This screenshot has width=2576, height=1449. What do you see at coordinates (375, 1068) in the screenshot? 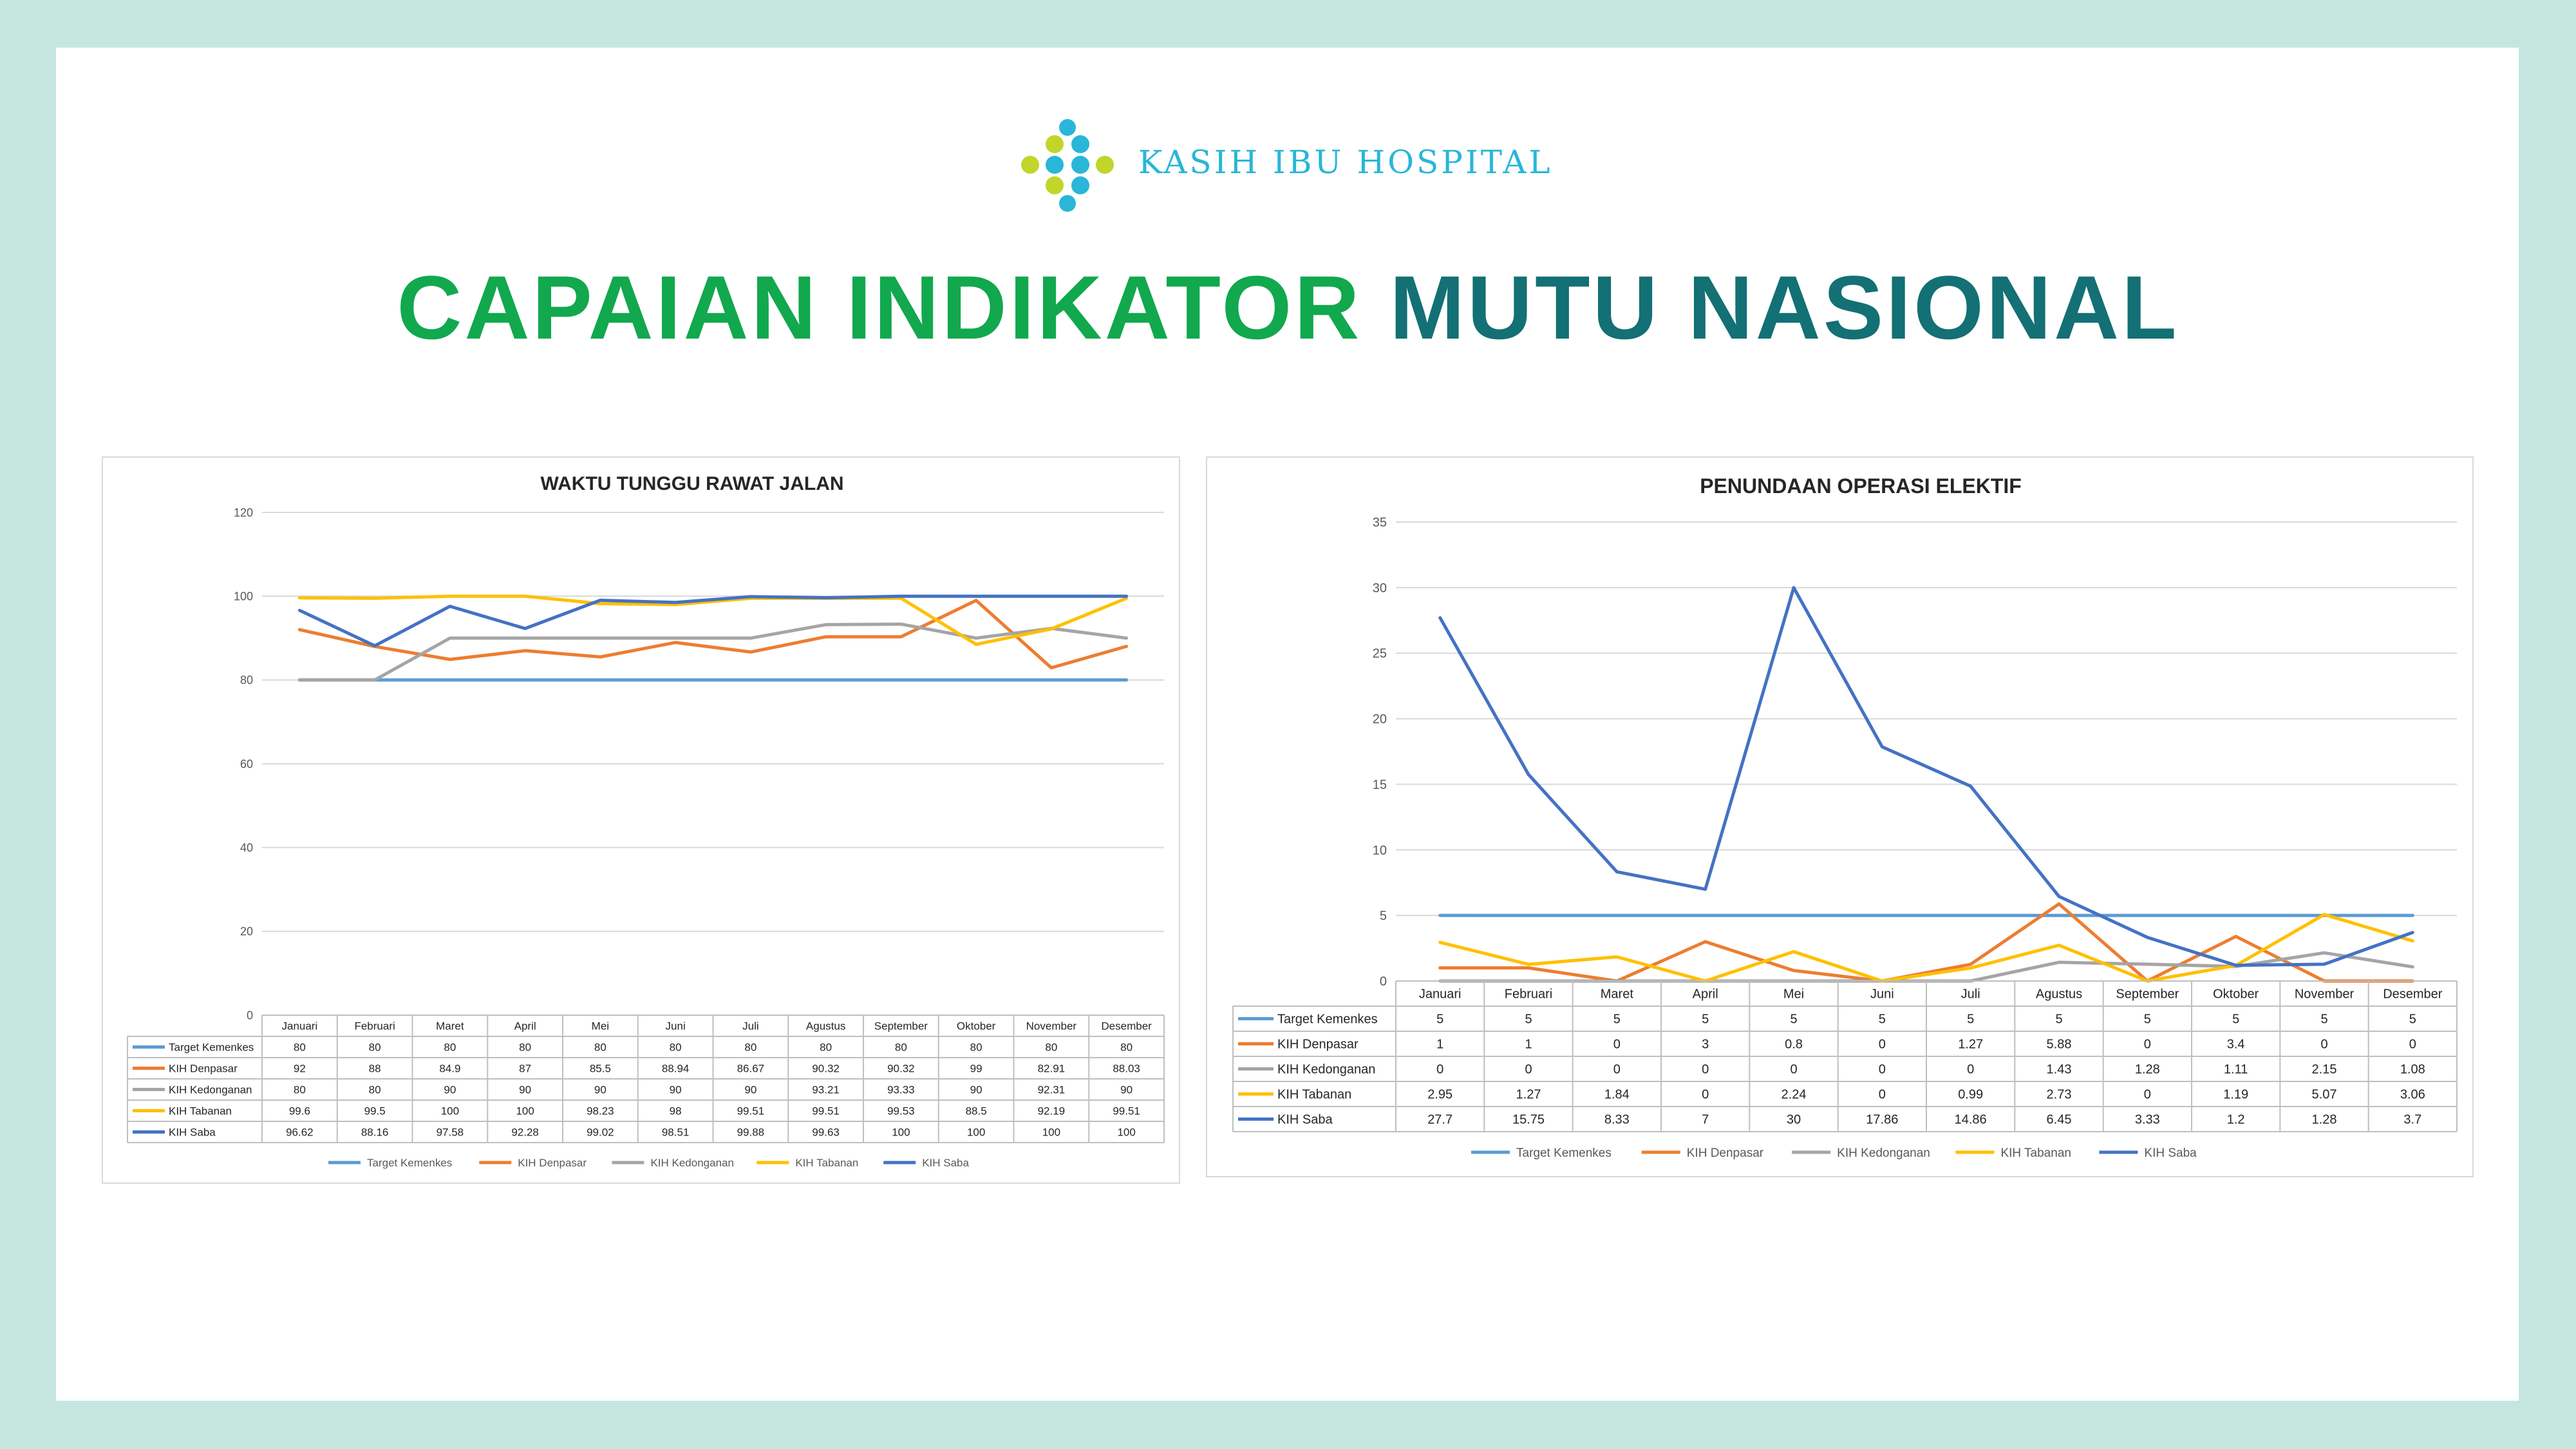
I see `table-cell-value: 88` at bounding box center [375, 1068].